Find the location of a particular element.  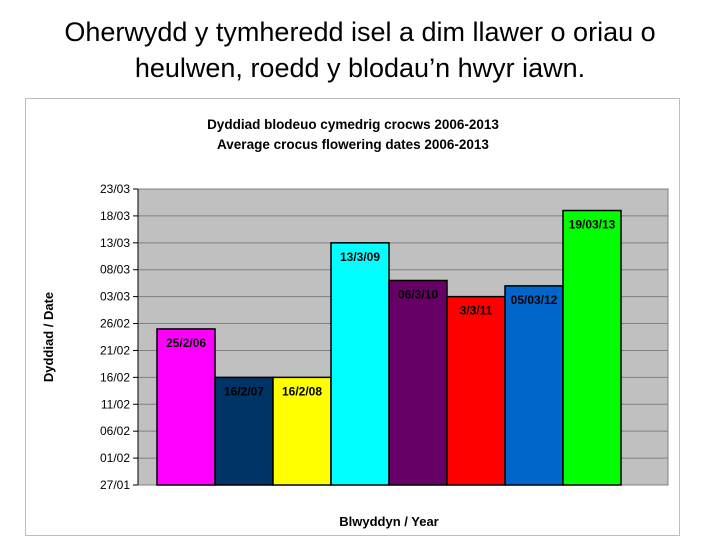

y-axis-label: Dyddiad / Date is located at coordinates (48, 337).